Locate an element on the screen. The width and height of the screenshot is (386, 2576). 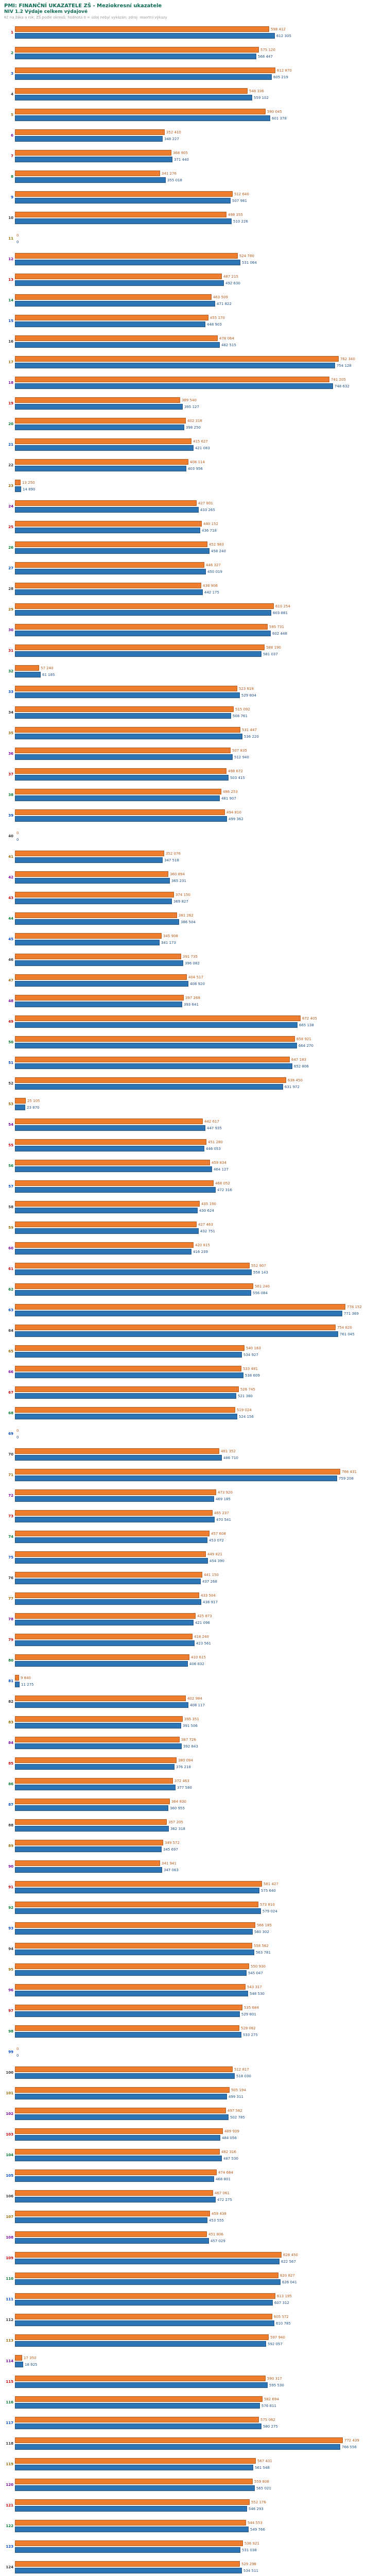
bar-group: 441 150 437 268 is located at coordinates (201, 1578).